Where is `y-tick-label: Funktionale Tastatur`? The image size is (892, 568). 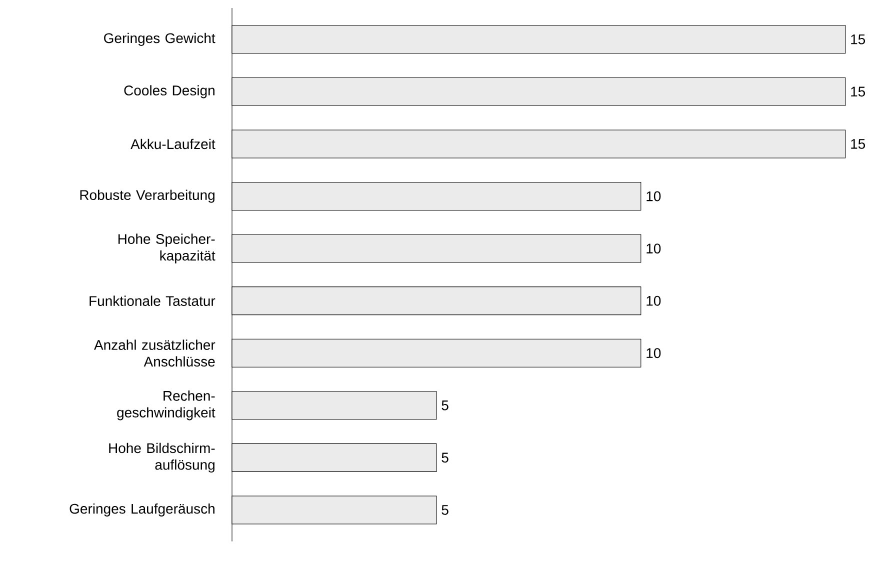 y-tick-label: Funktionale Tastatur is located at coordinates (153, 301).